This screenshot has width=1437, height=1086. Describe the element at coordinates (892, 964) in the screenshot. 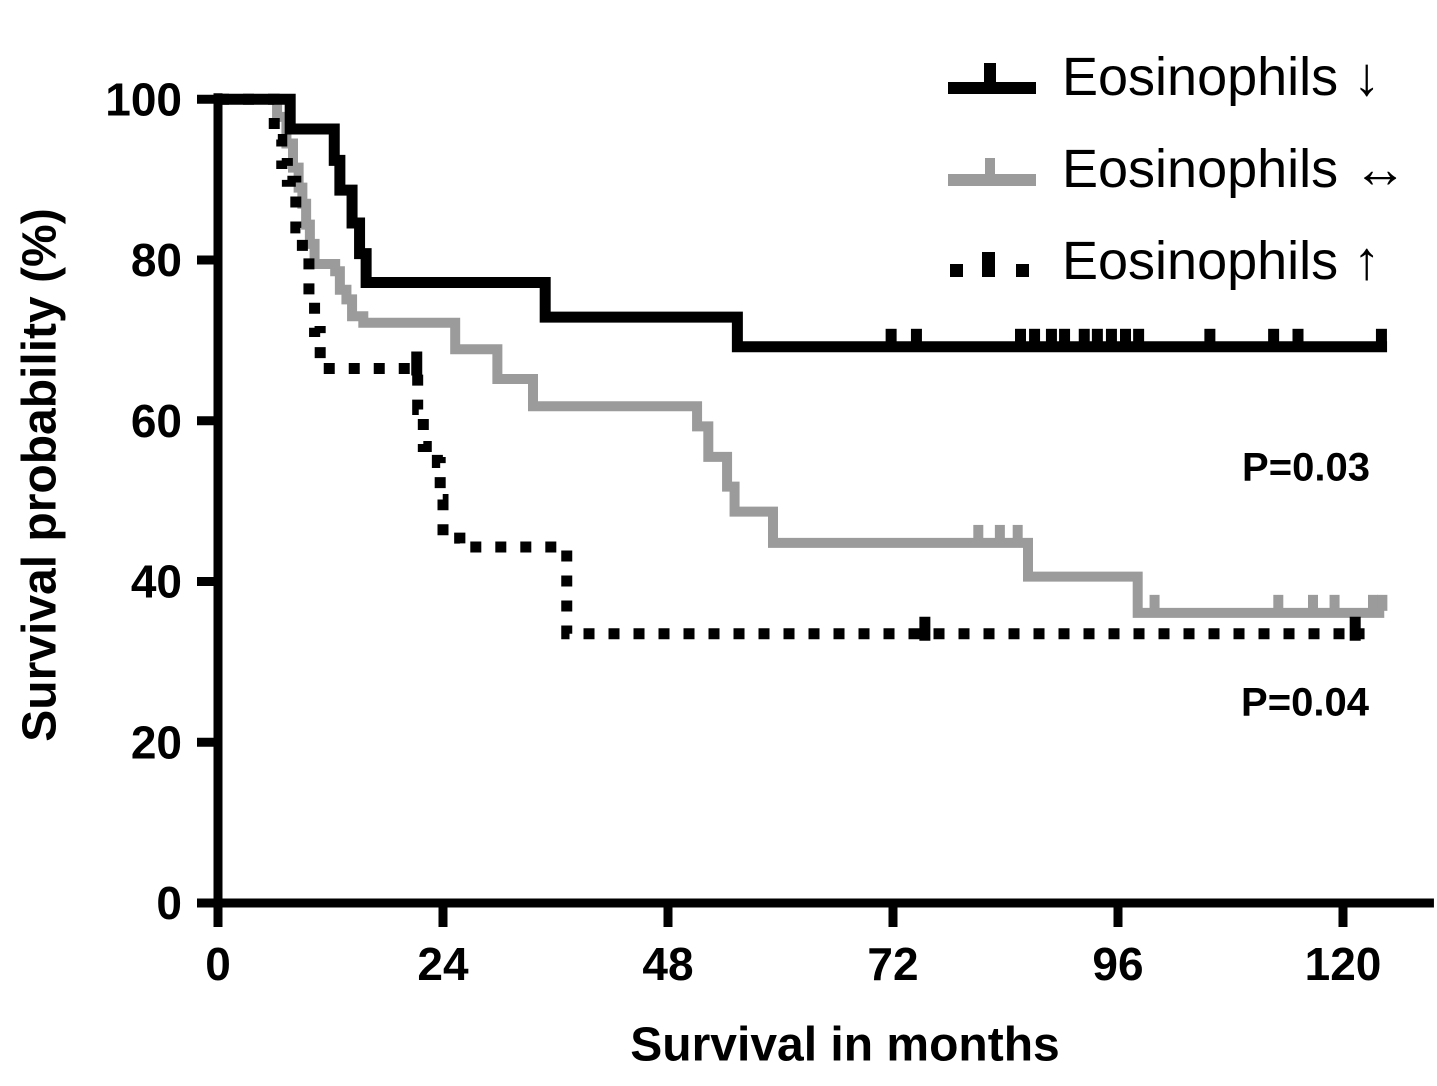

I see `x-tick-label: 72` at that location.